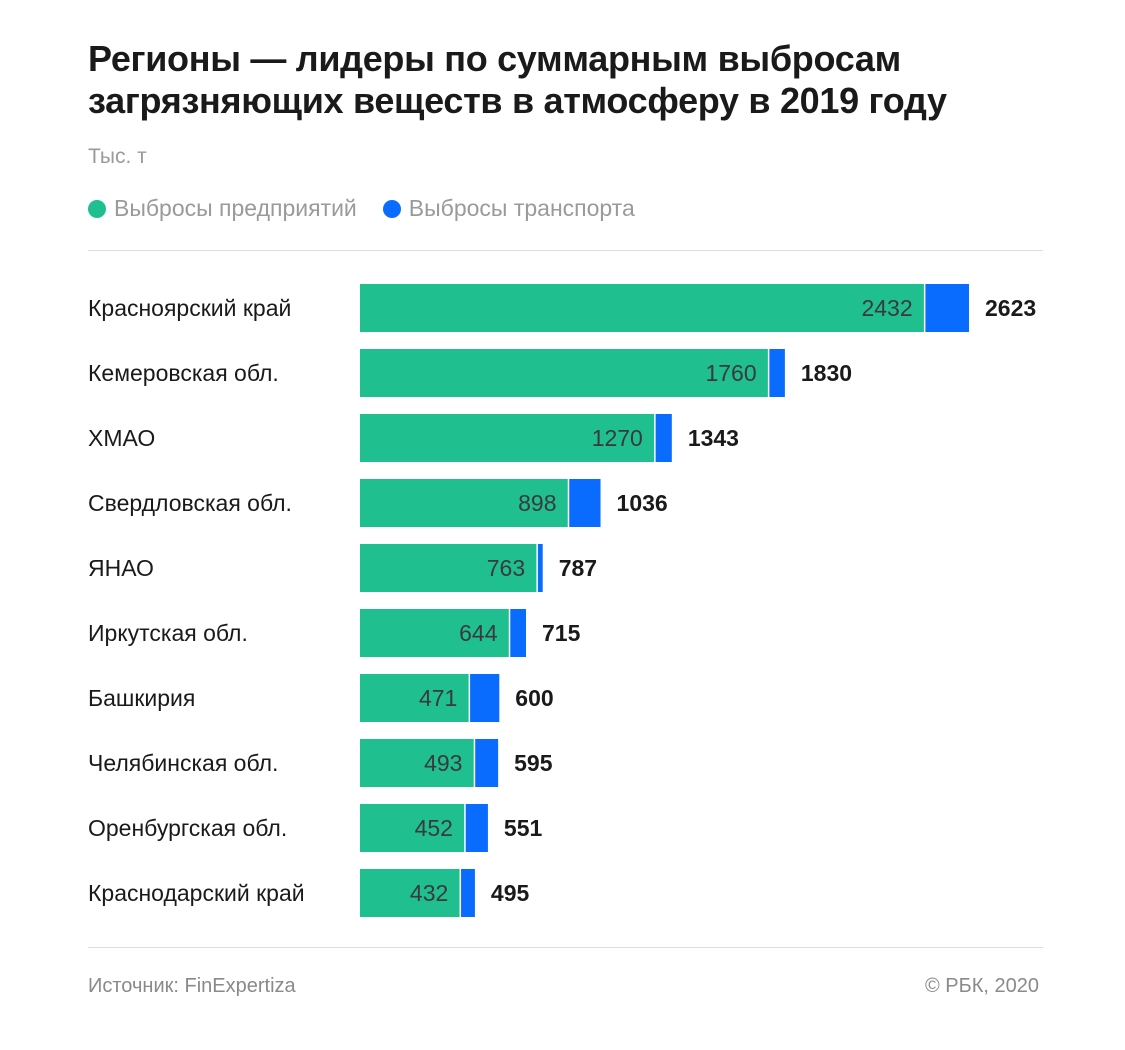 The image size is (1125, 1050). What do you see at coordinates (192, 986) in the screenshot?
I see `source-note: Источник: FinExpertiza` at bounding box center [192, 986].